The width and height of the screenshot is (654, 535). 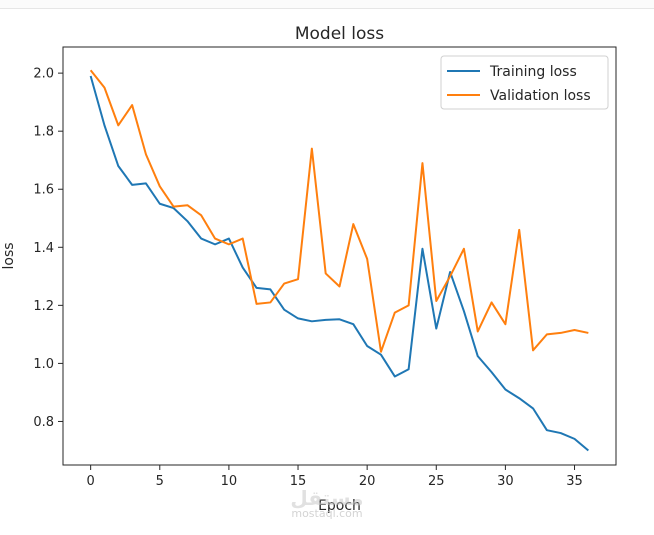 I want to click on x-tick-label: 15, so click(x=298, y=481).